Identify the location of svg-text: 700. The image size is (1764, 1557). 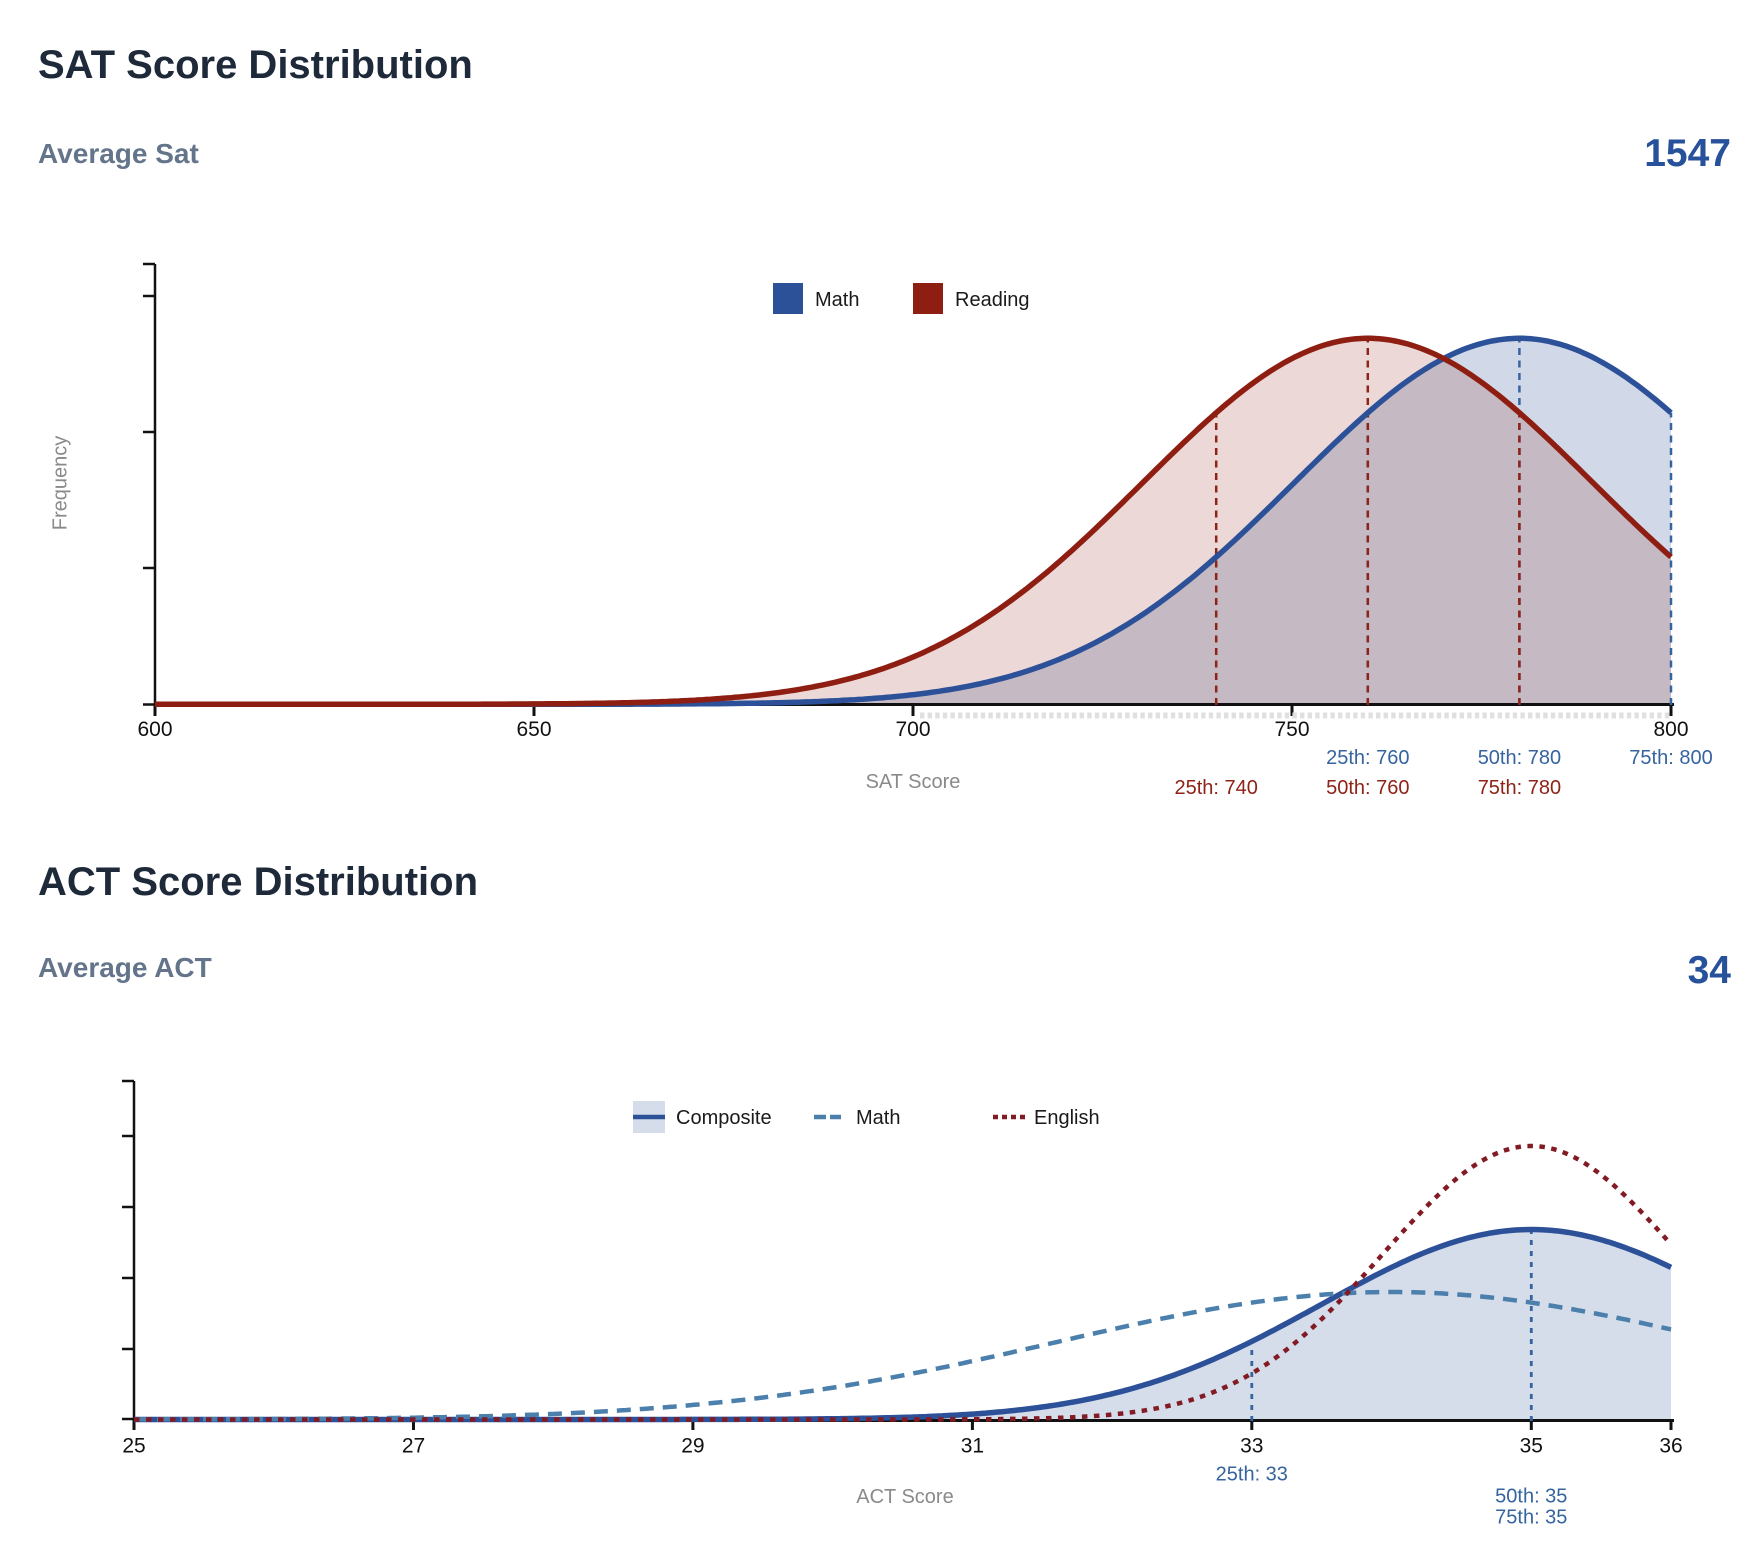
(912, 729).